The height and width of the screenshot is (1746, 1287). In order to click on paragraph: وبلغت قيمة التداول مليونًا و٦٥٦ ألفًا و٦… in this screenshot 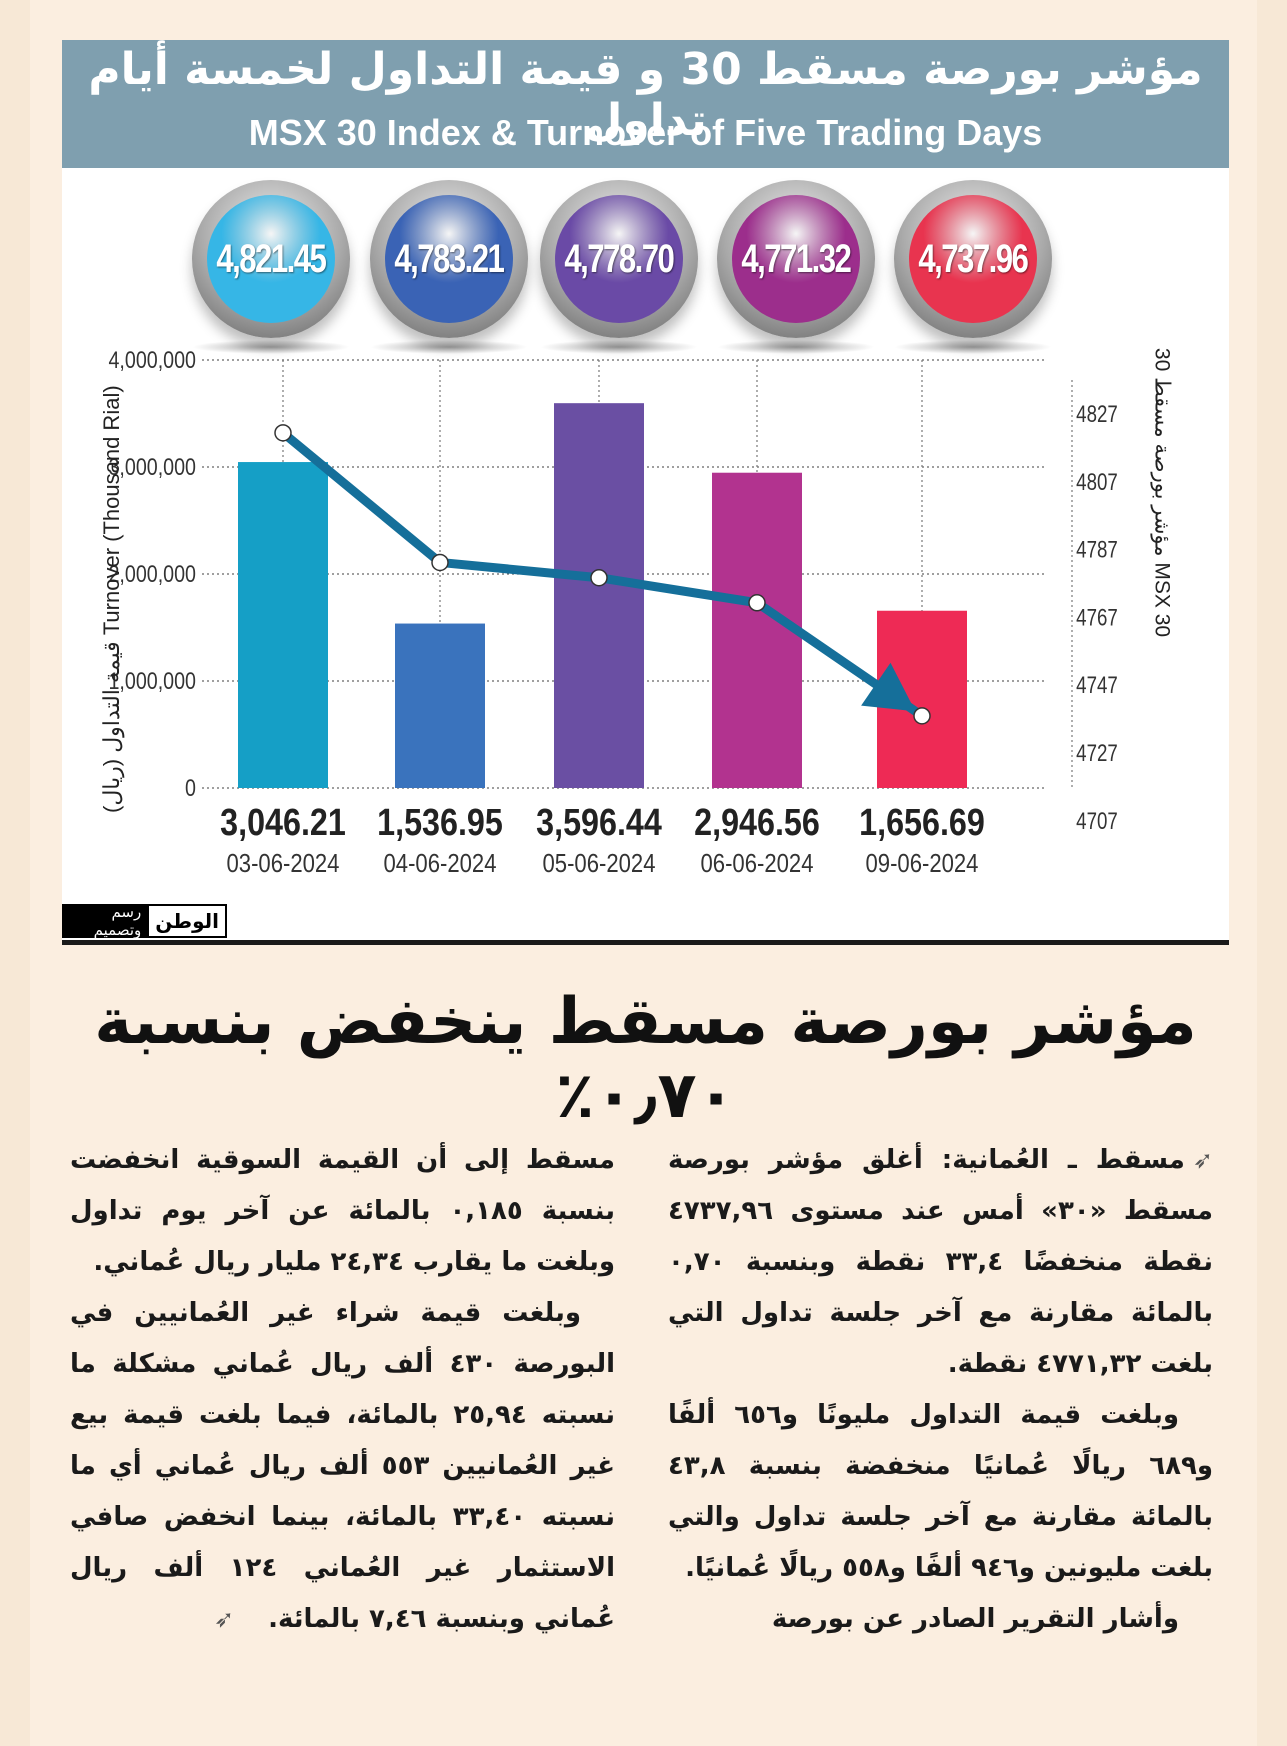, I will do `click(940, 1491)`.